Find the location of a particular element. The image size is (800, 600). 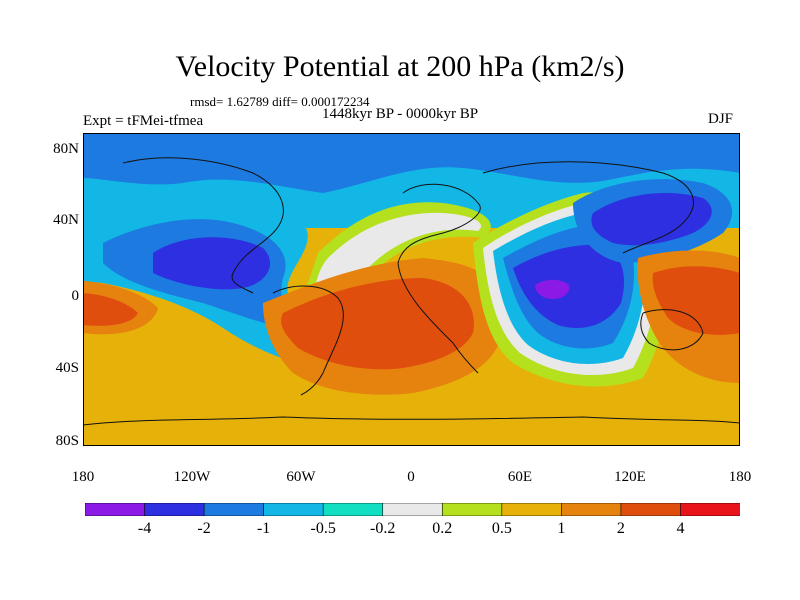

lat-tick-80s: 80S is located at coordinates (67, 441).